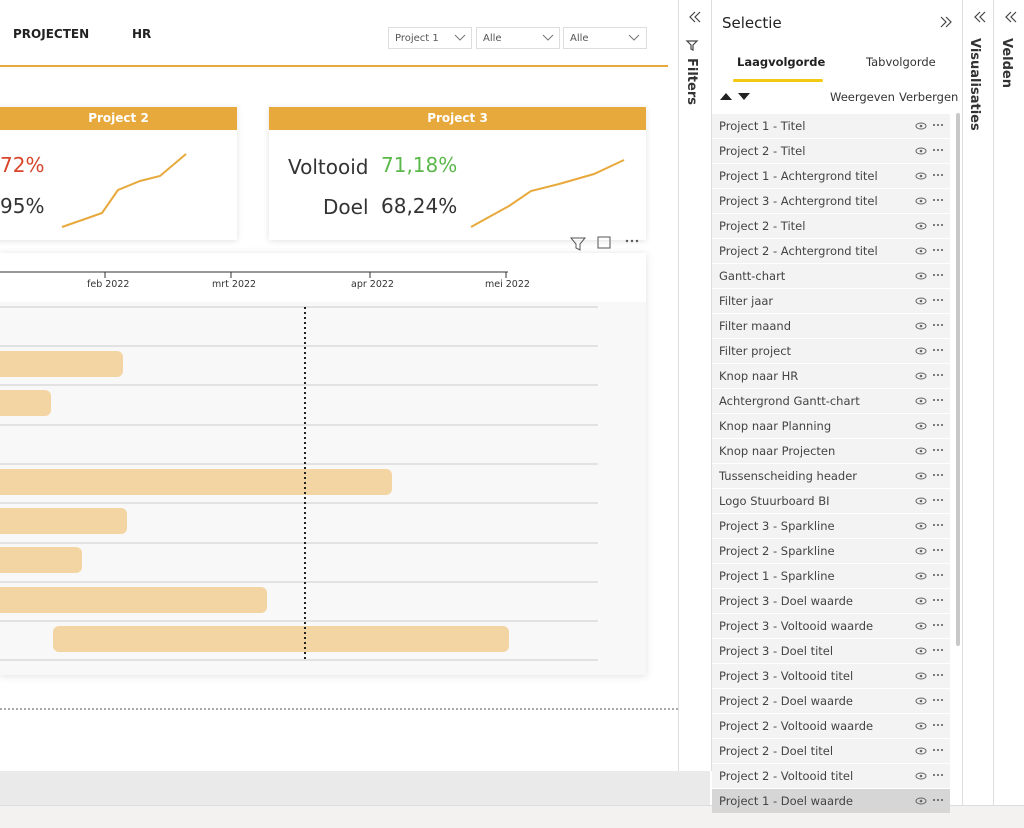 The image size is (1024, 828). Describe the element at coordinates (762, 226) in the screenshot. I see `layer-name: Project 2 - Titel` at that location.